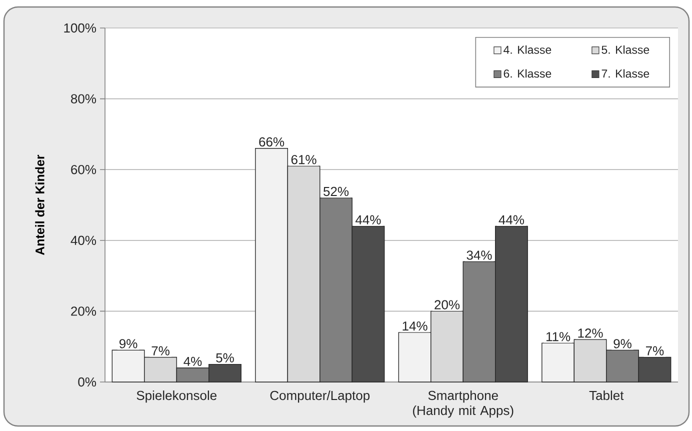  What do you see at coordinates (606, 395) in the screenshot?
I see `x-tick-label: Tablet` at bounding box center [606, 395].